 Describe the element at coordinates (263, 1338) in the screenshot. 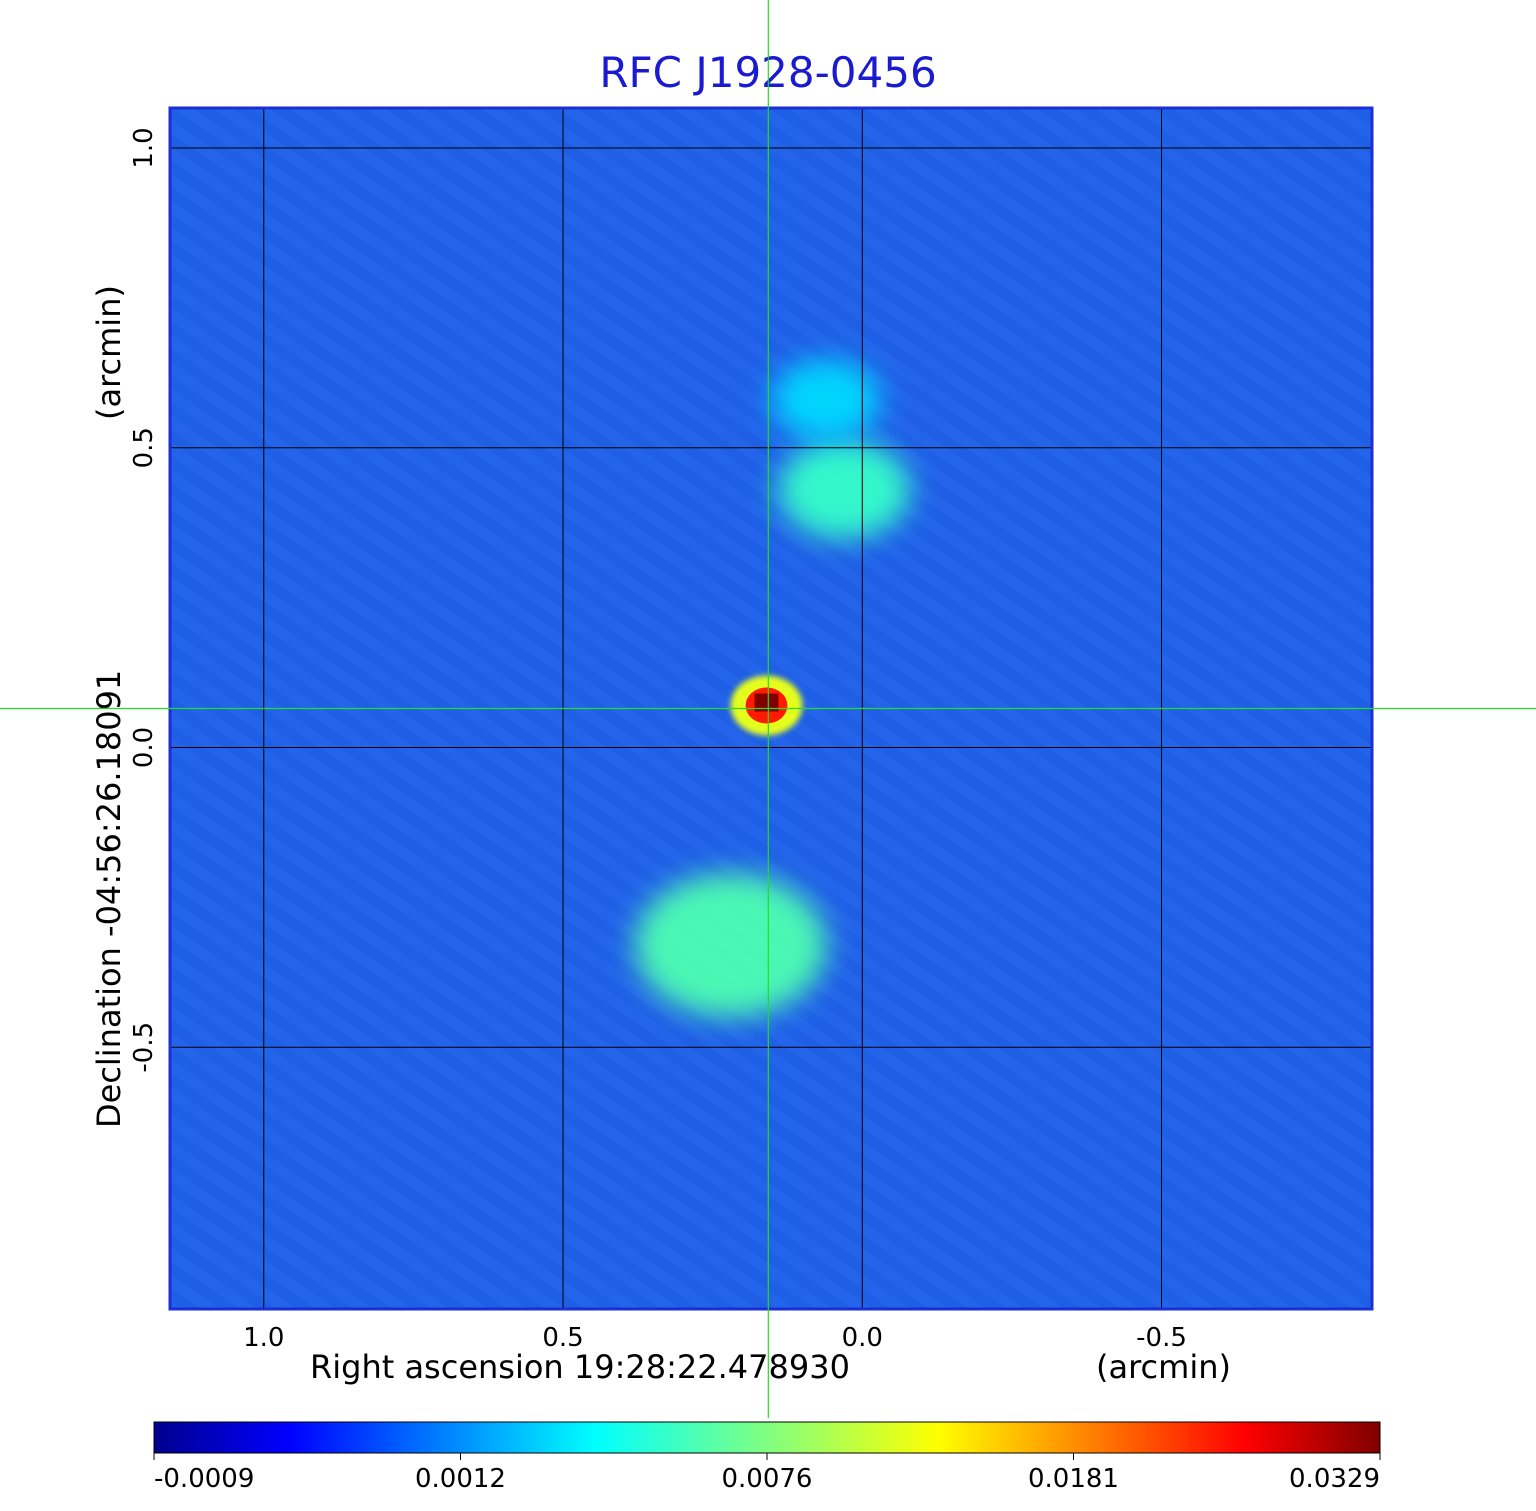

I see `x-tick-0: 1.0` at that location.